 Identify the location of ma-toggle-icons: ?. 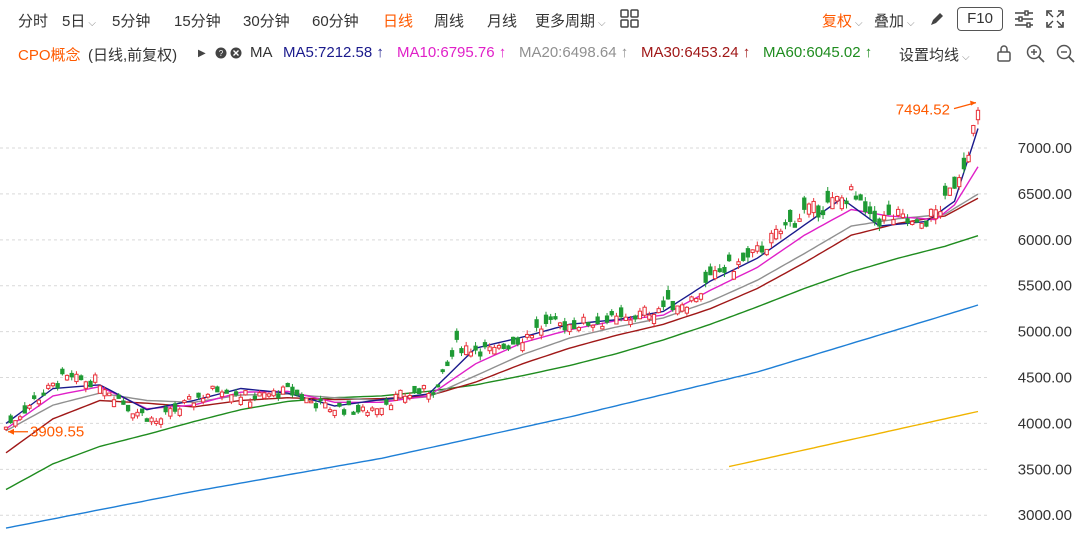
(230, 53).